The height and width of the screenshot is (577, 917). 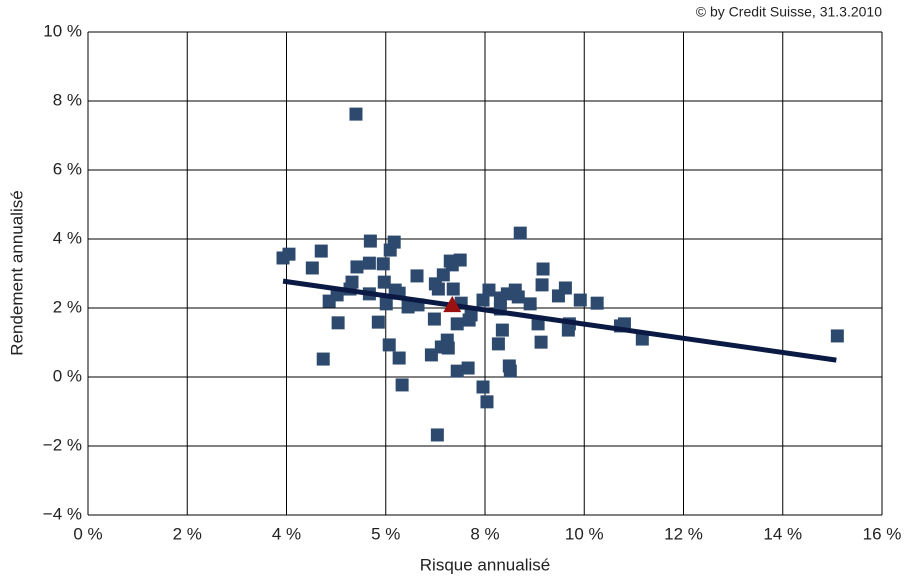 What do you see at coordinates (683, 533) in the screenshot?
I see `x-tick-label: 12 %` at bounding box center [683, 533].